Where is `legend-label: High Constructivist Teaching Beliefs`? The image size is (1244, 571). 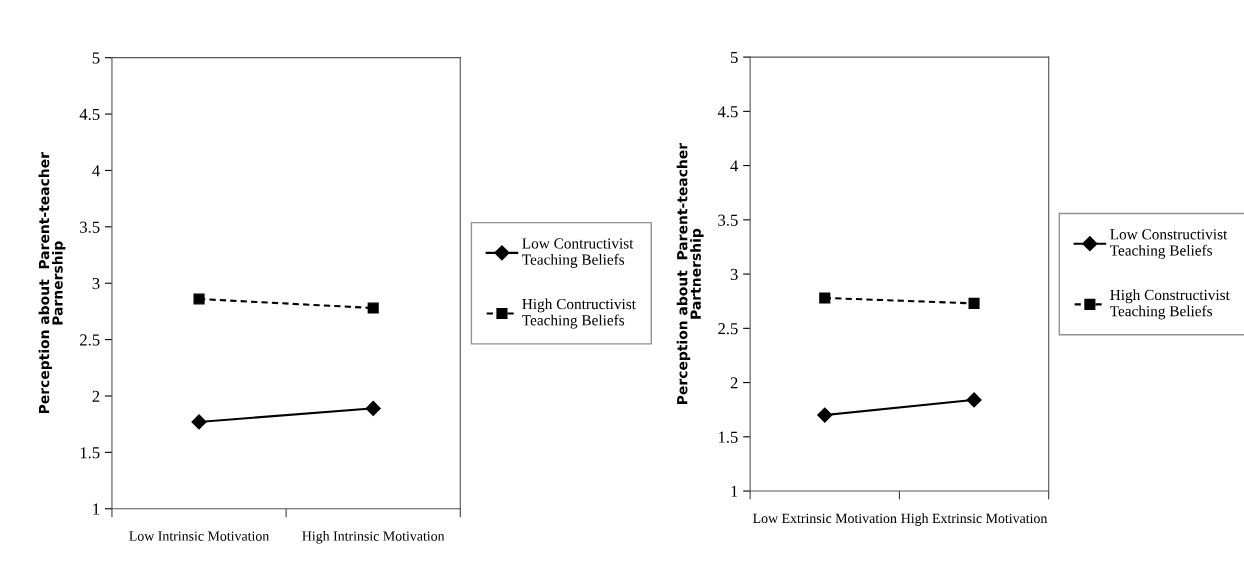 legend-label: High Constructivist Teaching Beliefs is located at coordinates (1170, 304).